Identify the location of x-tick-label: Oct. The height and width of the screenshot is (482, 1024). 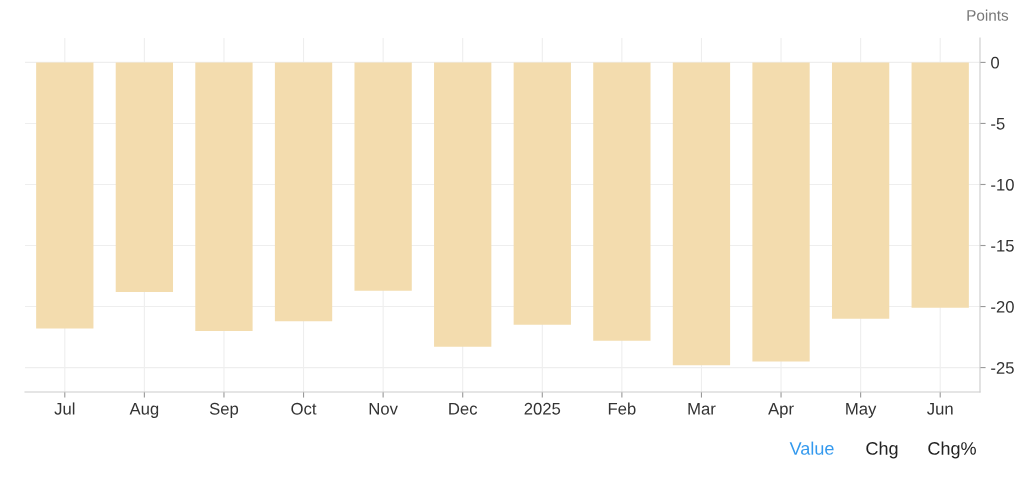
(304, 408).